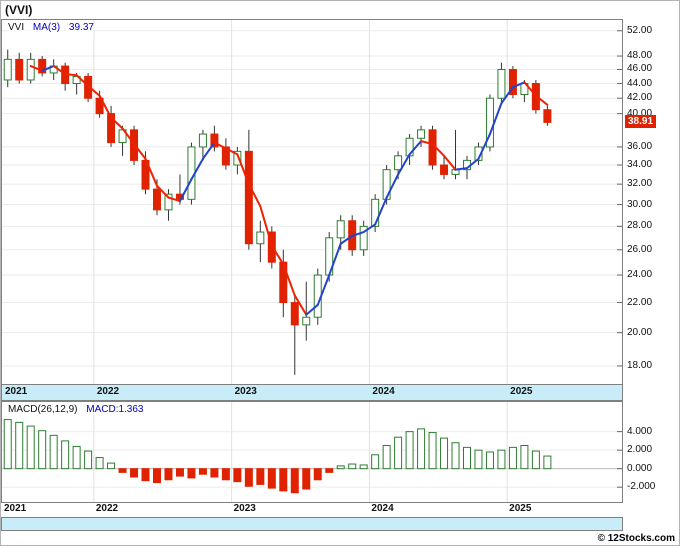 The height and width of the screenshot is (546, 680). What do you see at coordinates (16, 27) in the screenshot?
I see `symbol-label: VVI` at bounding box center [16, 27].